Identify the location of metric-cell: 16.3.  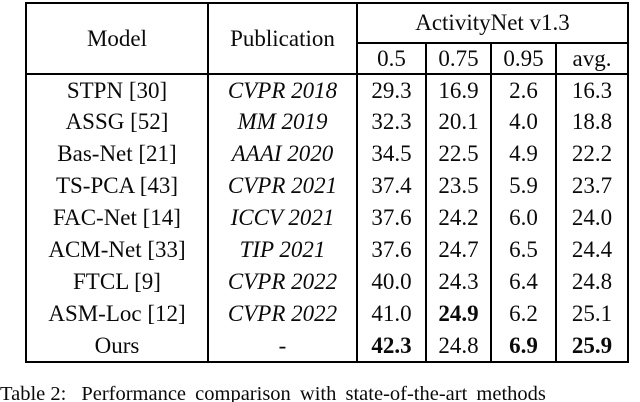
(592, 90).